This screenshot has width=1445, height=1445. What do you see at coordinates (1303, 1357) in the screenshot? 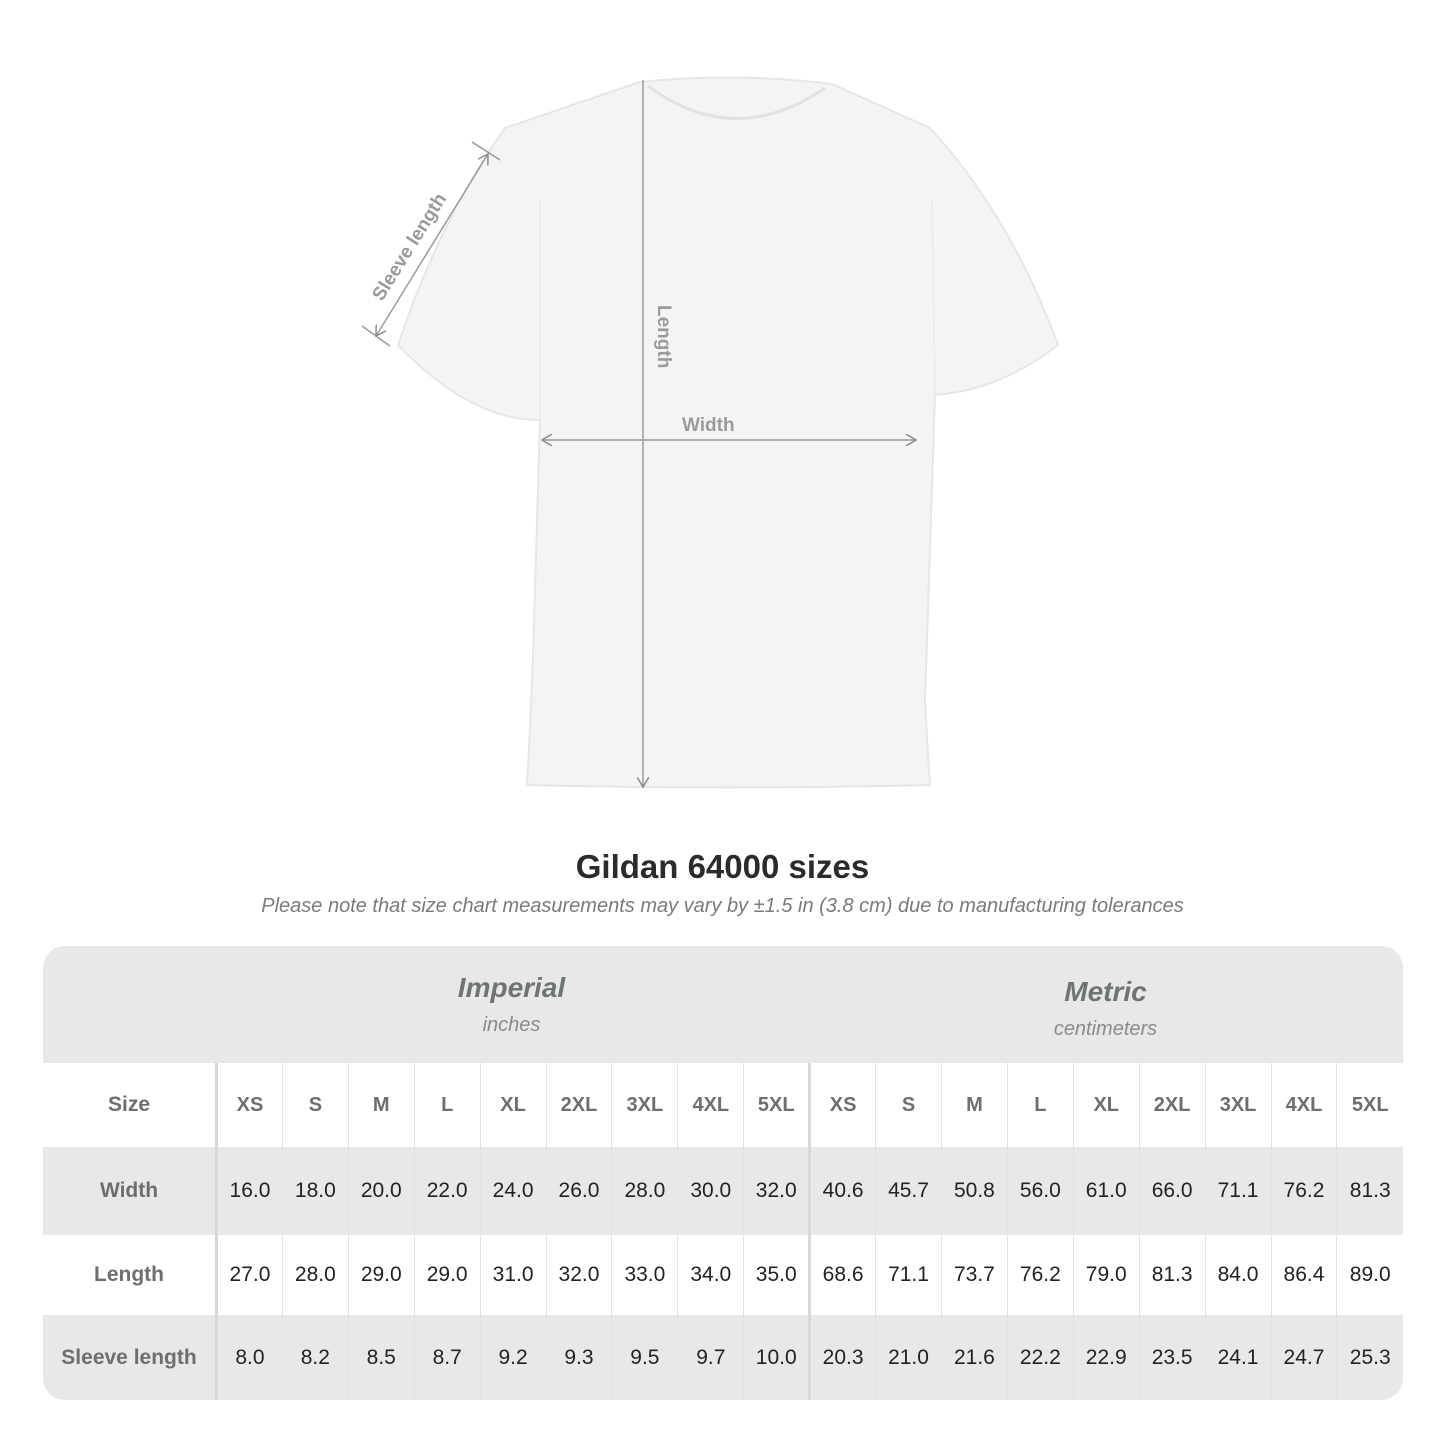
I see `metric-value-cell: 24.7` at bounding box center [1303, 1357].